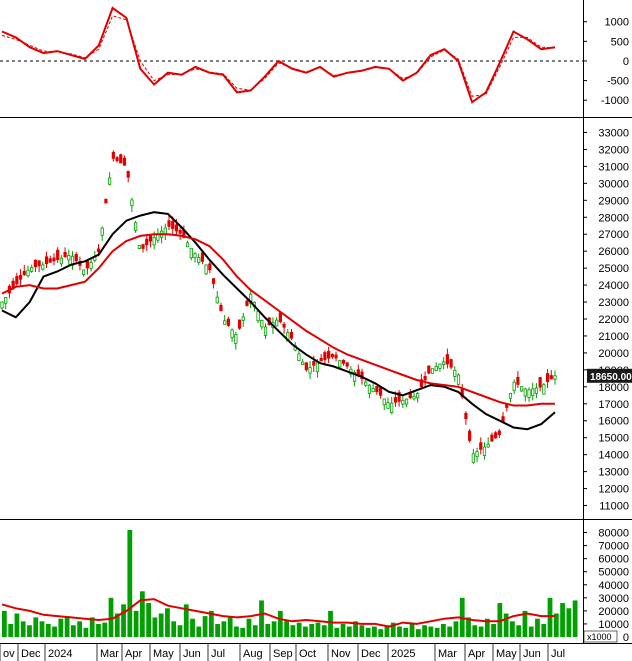 This screenshot has height=661, width=632. I want to click on y-tick-label: 28000, so click(613, 218).